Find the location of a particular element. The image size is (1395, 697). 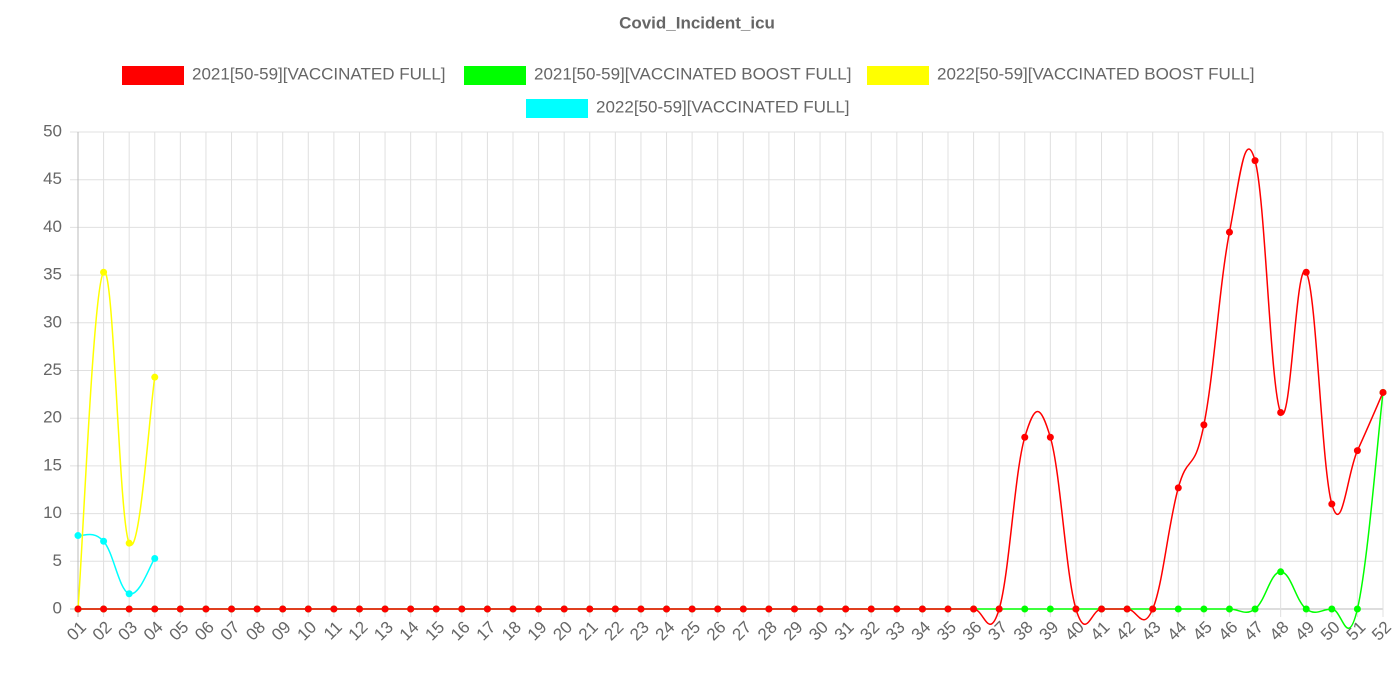

x-tick-label: 07 is located at coordinates (230, 631).